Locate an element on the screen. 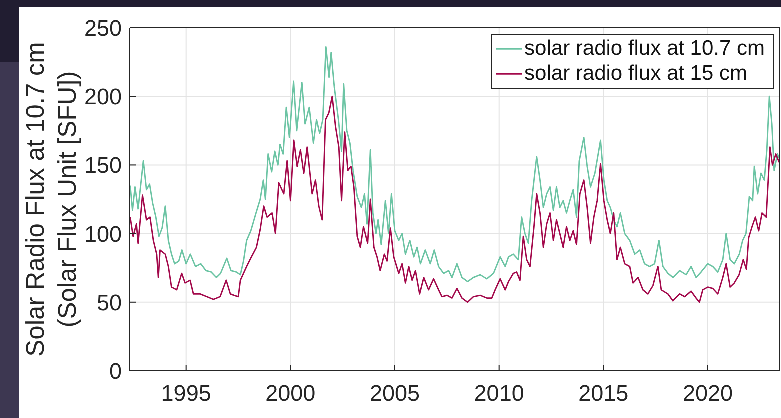 Image resolution: width=781 pixels, height=418 pixels. y-tick-label: 50 is located at coordinates (109, 303).